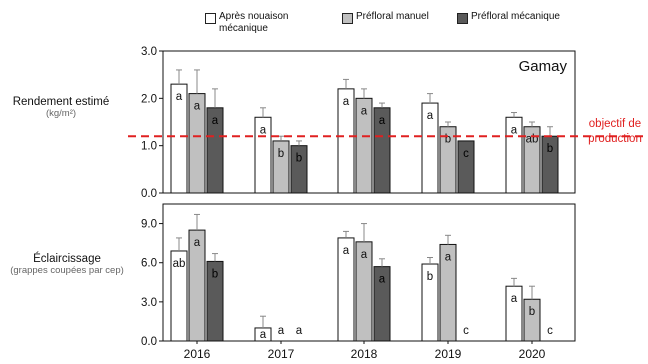 This screenshot has width=648, height=364. Describe the element at coordinates (67, 259) in the screenshot. I see `bottom-y-axis-label: Éclaircissage` at that location.